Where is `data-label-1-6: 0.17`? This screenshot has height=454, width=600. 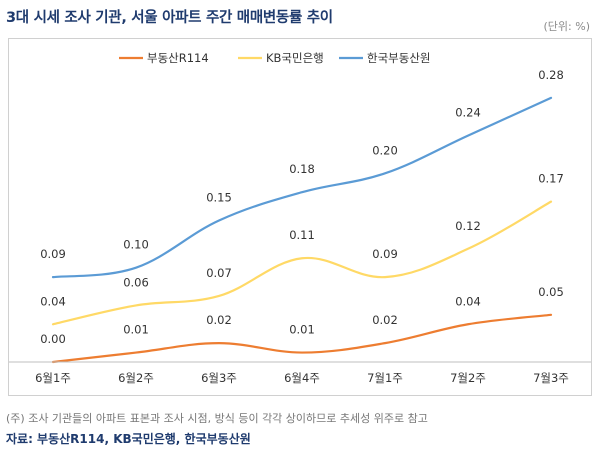
data-label-1-6: 0.17 is located at coordinates (551, 179).